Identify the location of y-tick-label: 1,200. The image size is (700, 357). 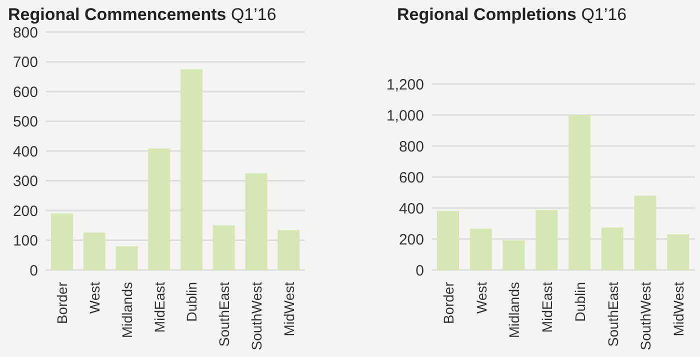
(405, 85).